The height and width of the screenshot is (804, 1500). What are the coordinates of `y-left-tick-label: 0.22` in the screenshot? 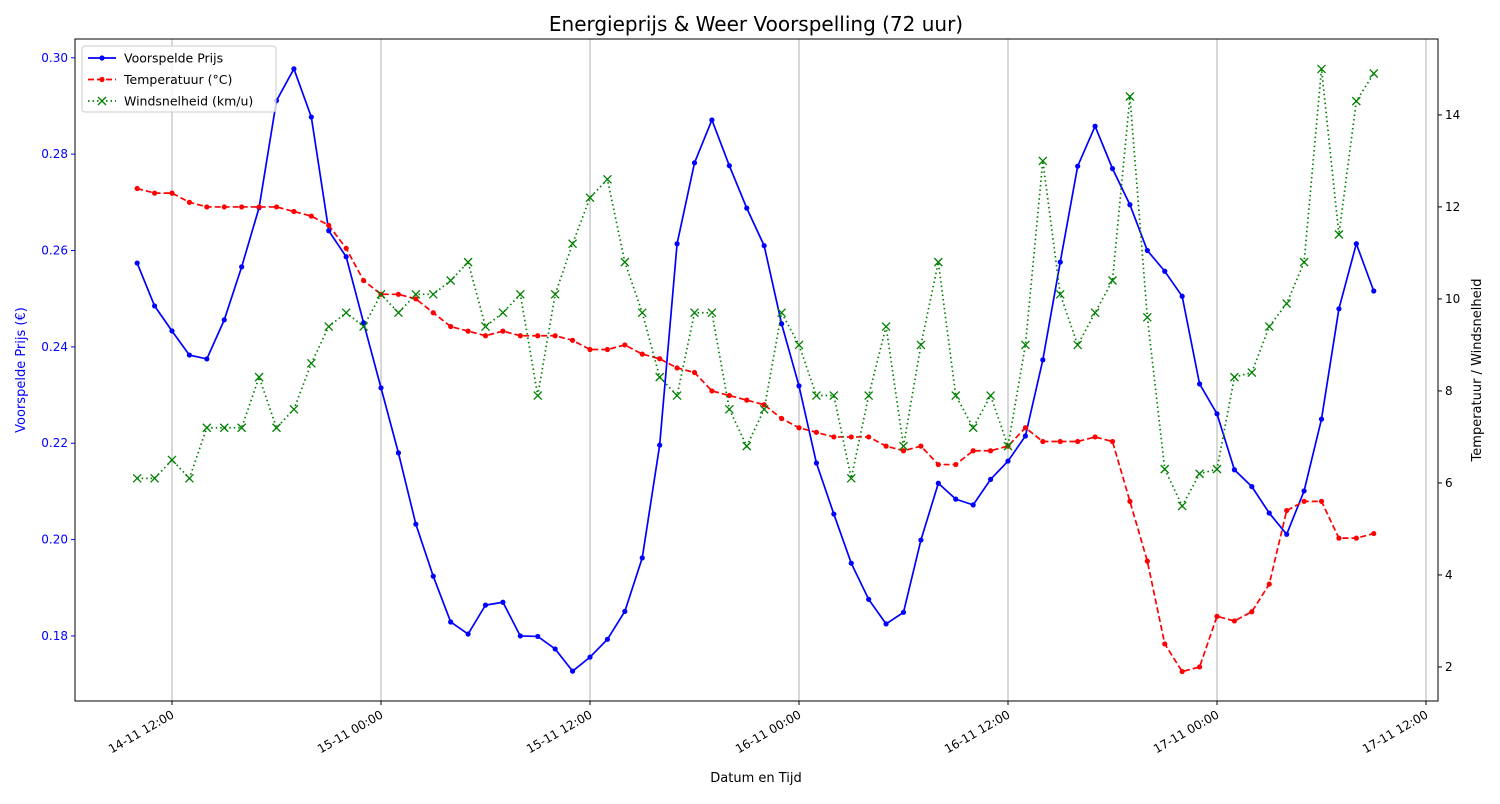 It's located at (54, 443).